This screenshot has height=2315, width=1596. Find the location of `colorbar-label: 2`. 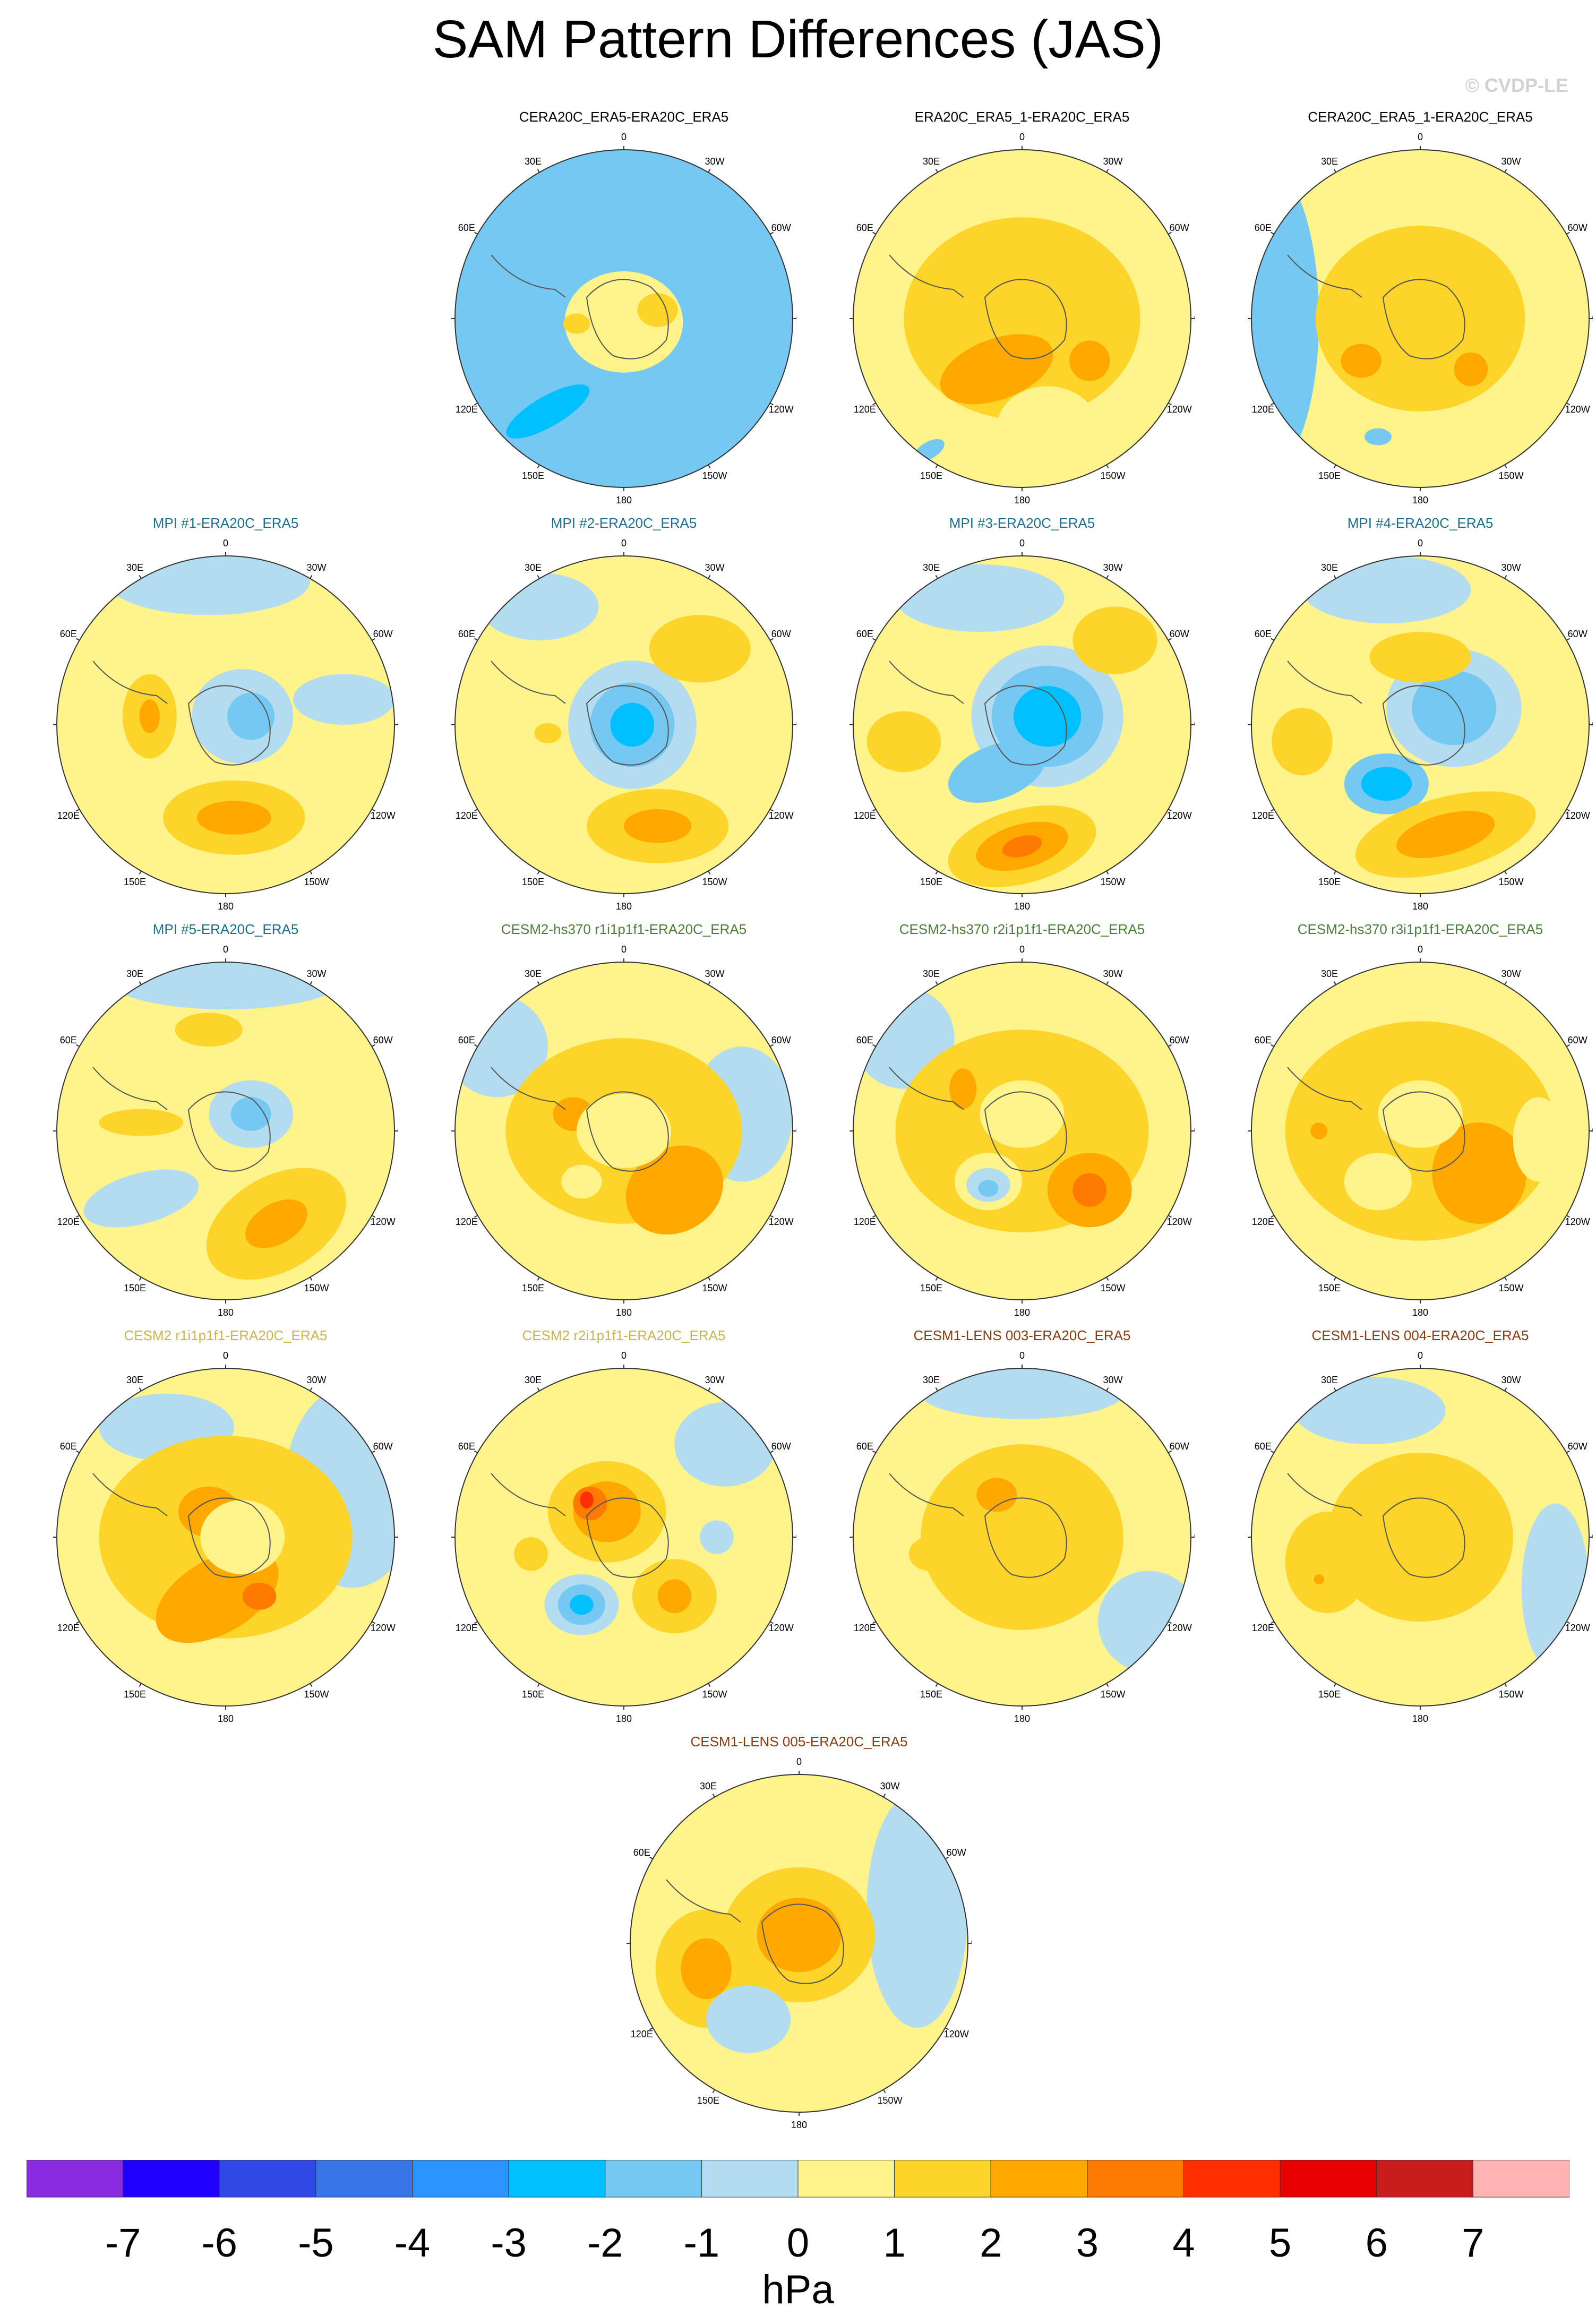

colorbar-label: 2 is located at coordinates (991, 2243).